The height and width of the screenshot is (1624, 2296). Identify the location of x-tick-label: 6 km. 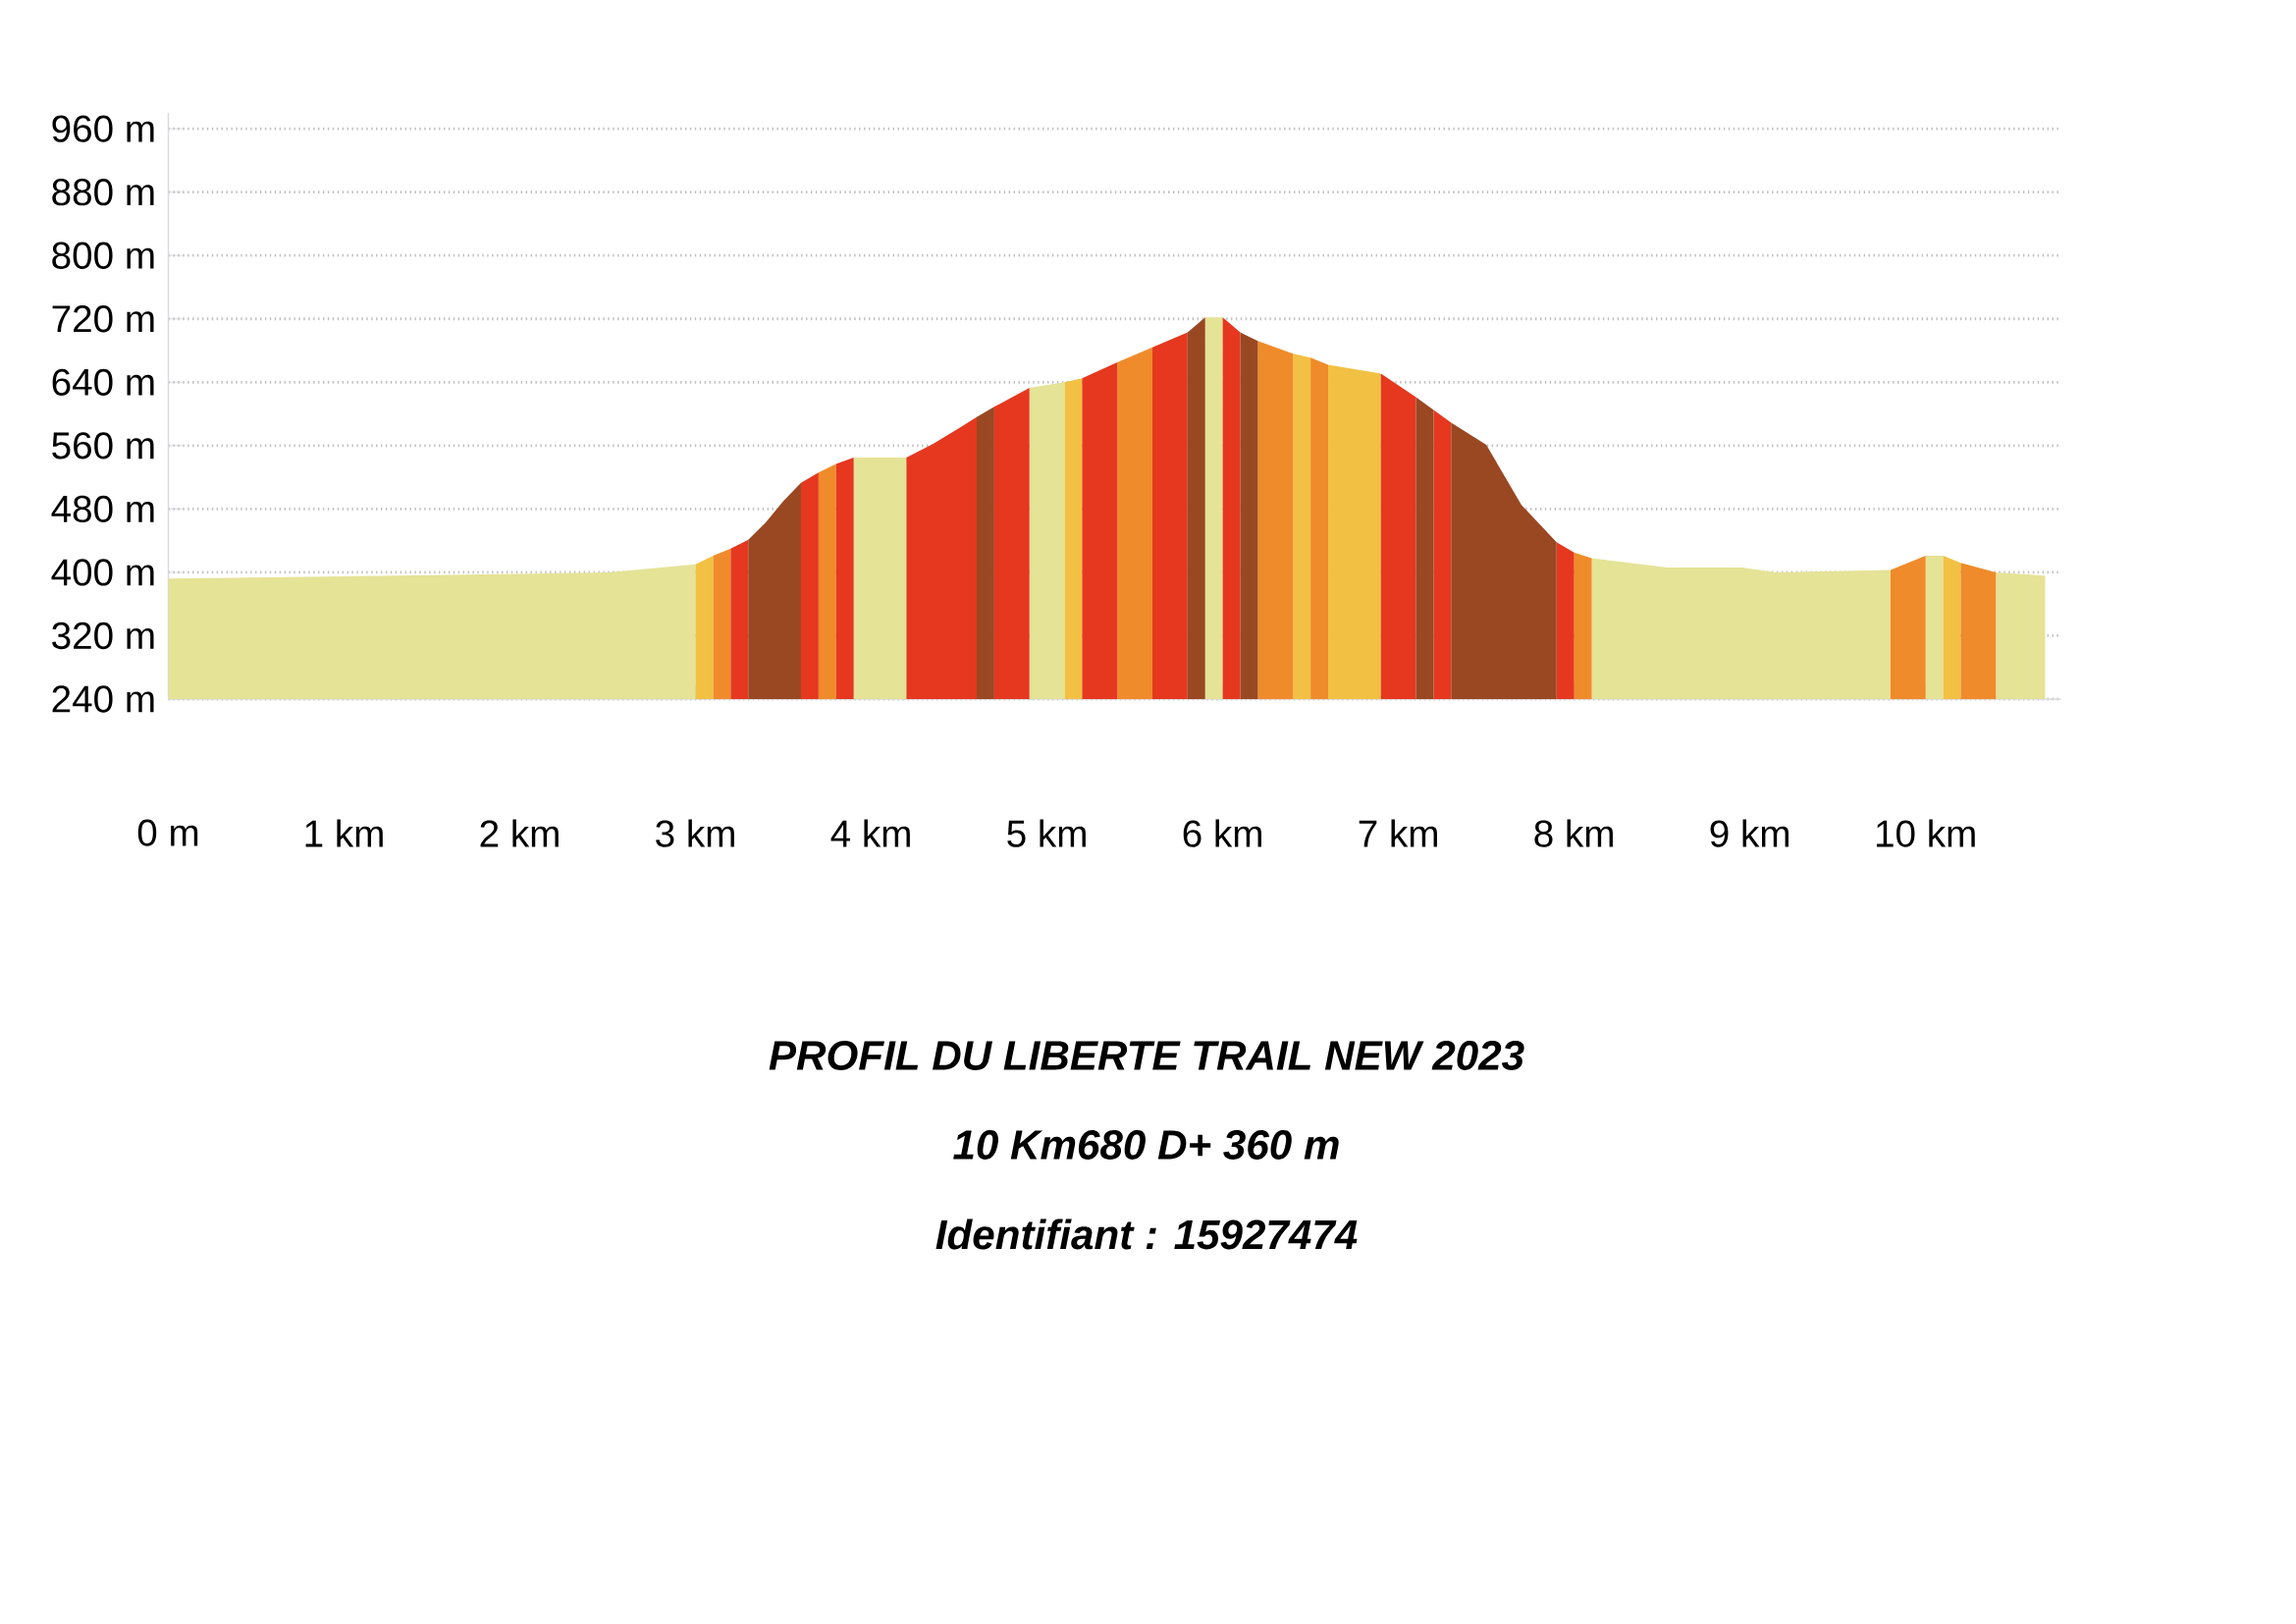
(1222, 833).